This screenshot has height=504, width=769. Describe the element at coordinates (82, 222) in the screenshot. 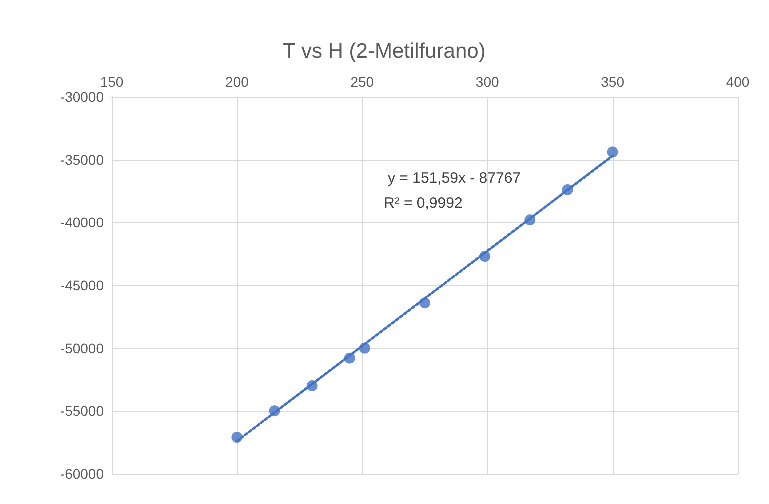

I see `y-tick-label: -40000` at that location.